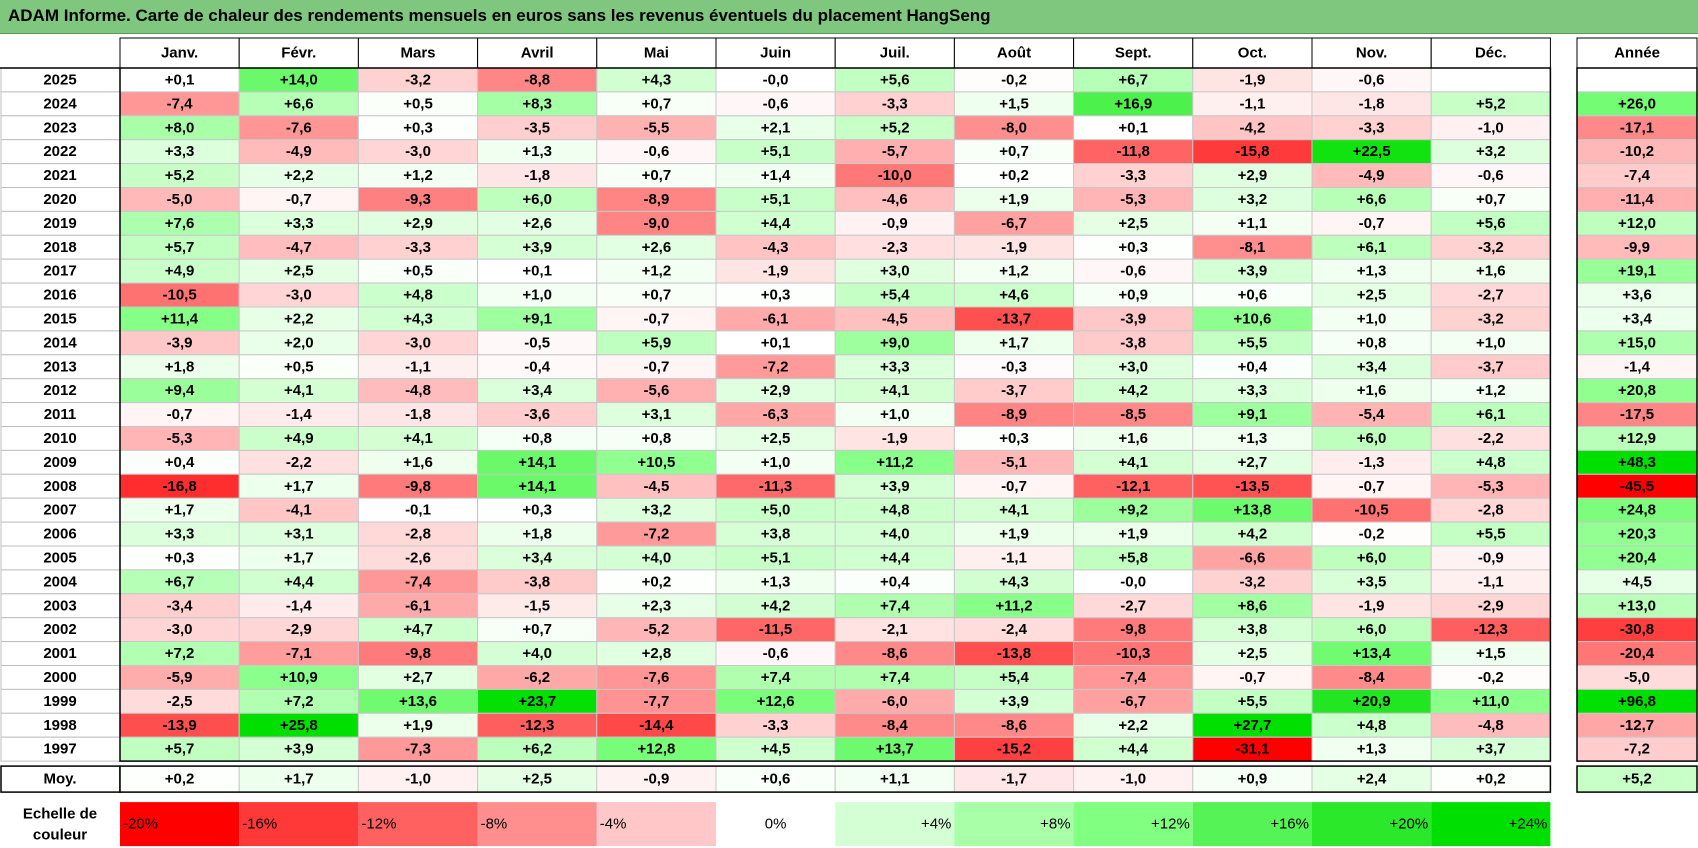 This screenshot has height=848, width=1698. Describe the element at coordinates (1637, 53) in the screenshot. I see `year-total-header-cell` at that location.